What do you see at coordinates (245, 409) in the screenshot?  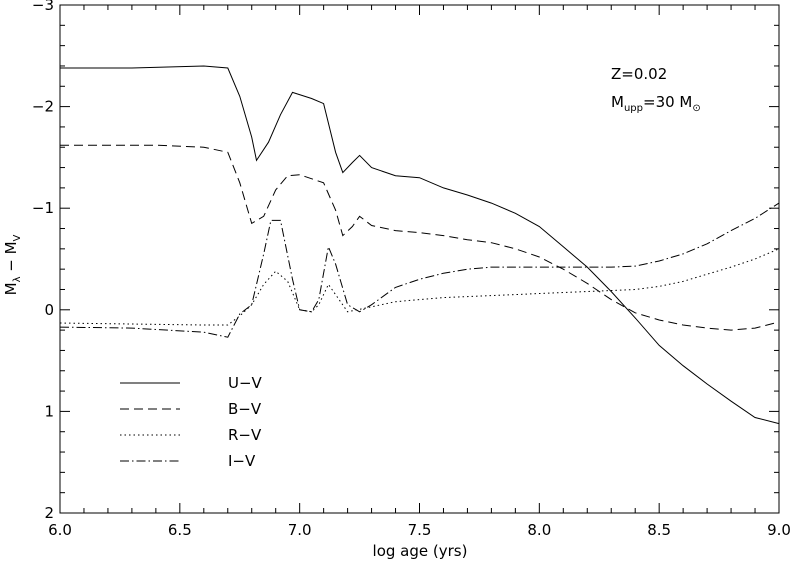 I see `legend-label-2: B−V` at bounding box center [245, 409].